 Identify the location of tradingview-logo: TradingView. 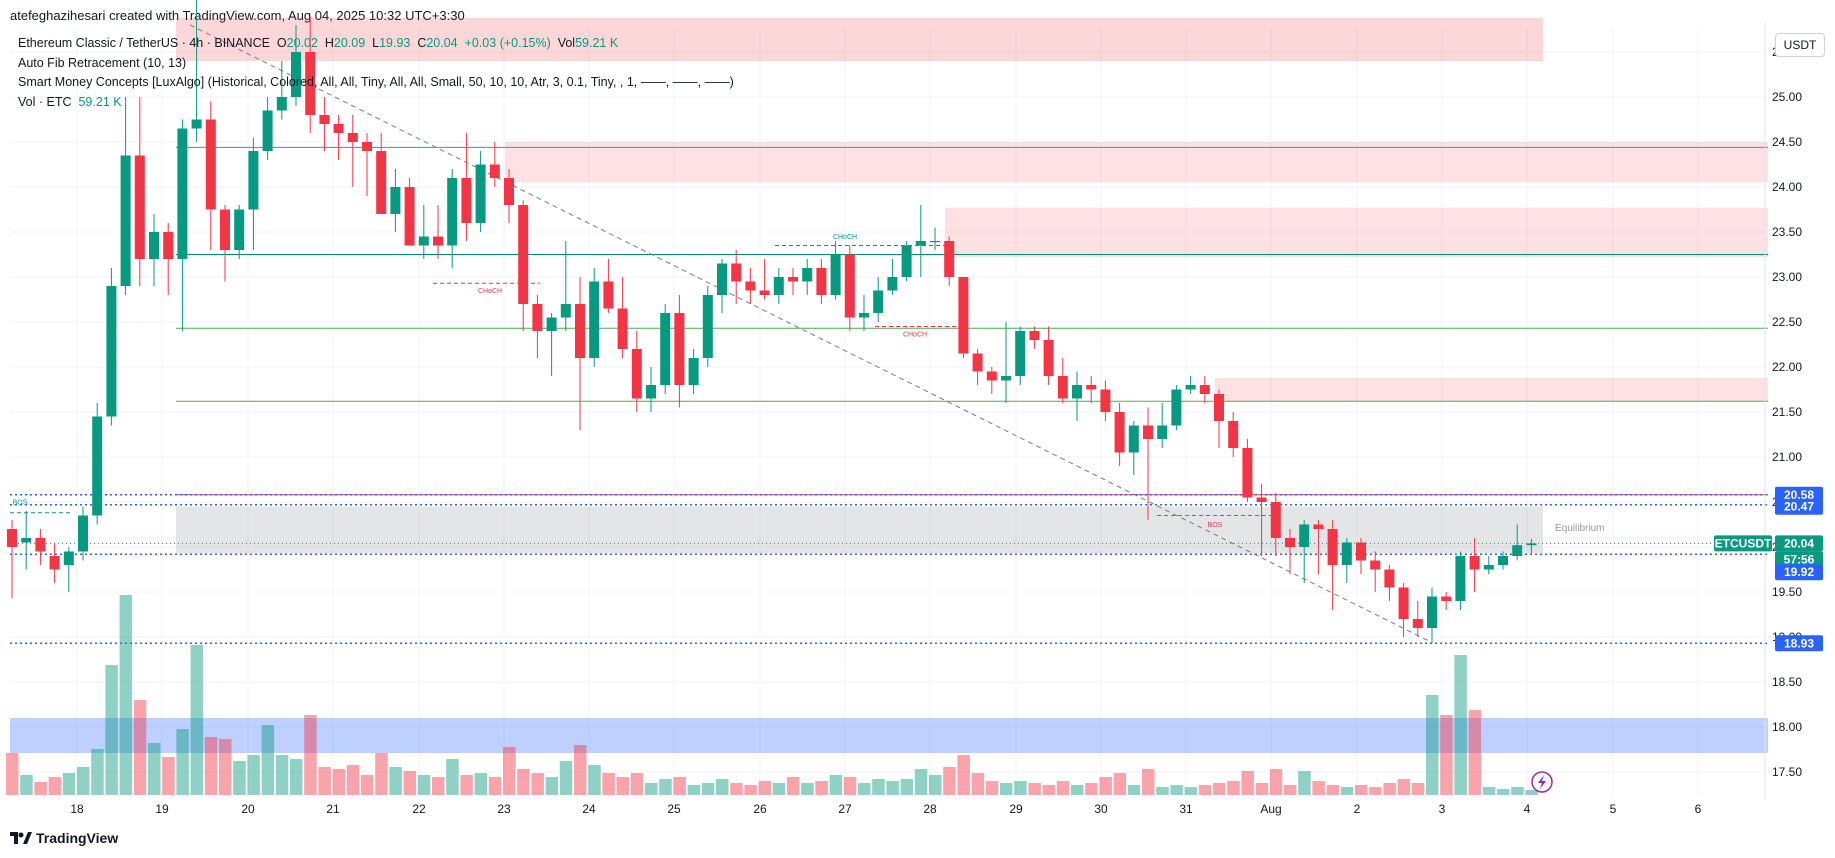
(64, 838).